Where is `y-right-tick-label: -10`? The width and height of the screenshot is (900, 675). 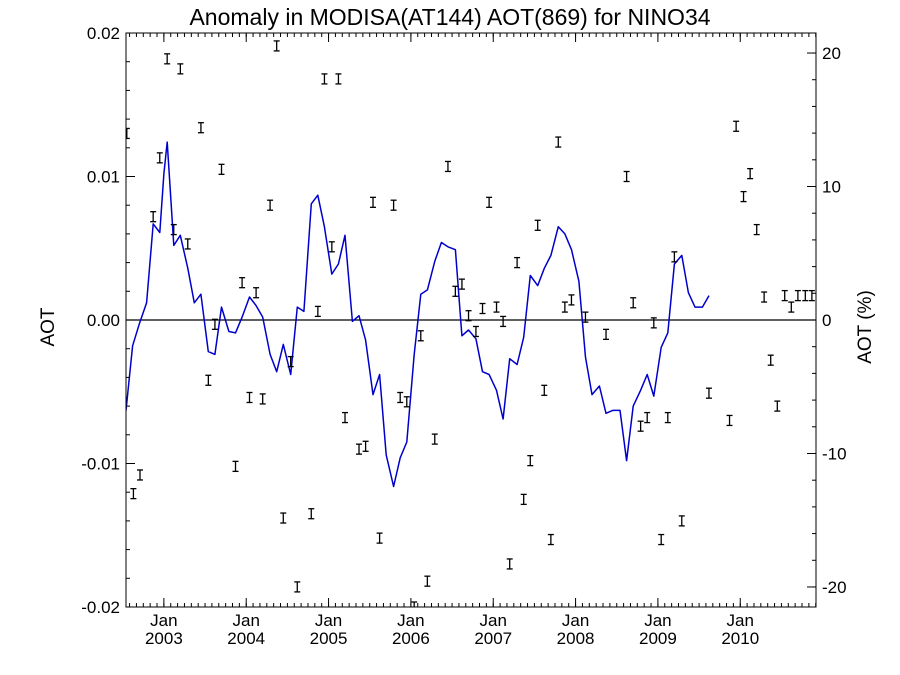
y-right-tick-label: -10 is located at coordinates (834, 453).